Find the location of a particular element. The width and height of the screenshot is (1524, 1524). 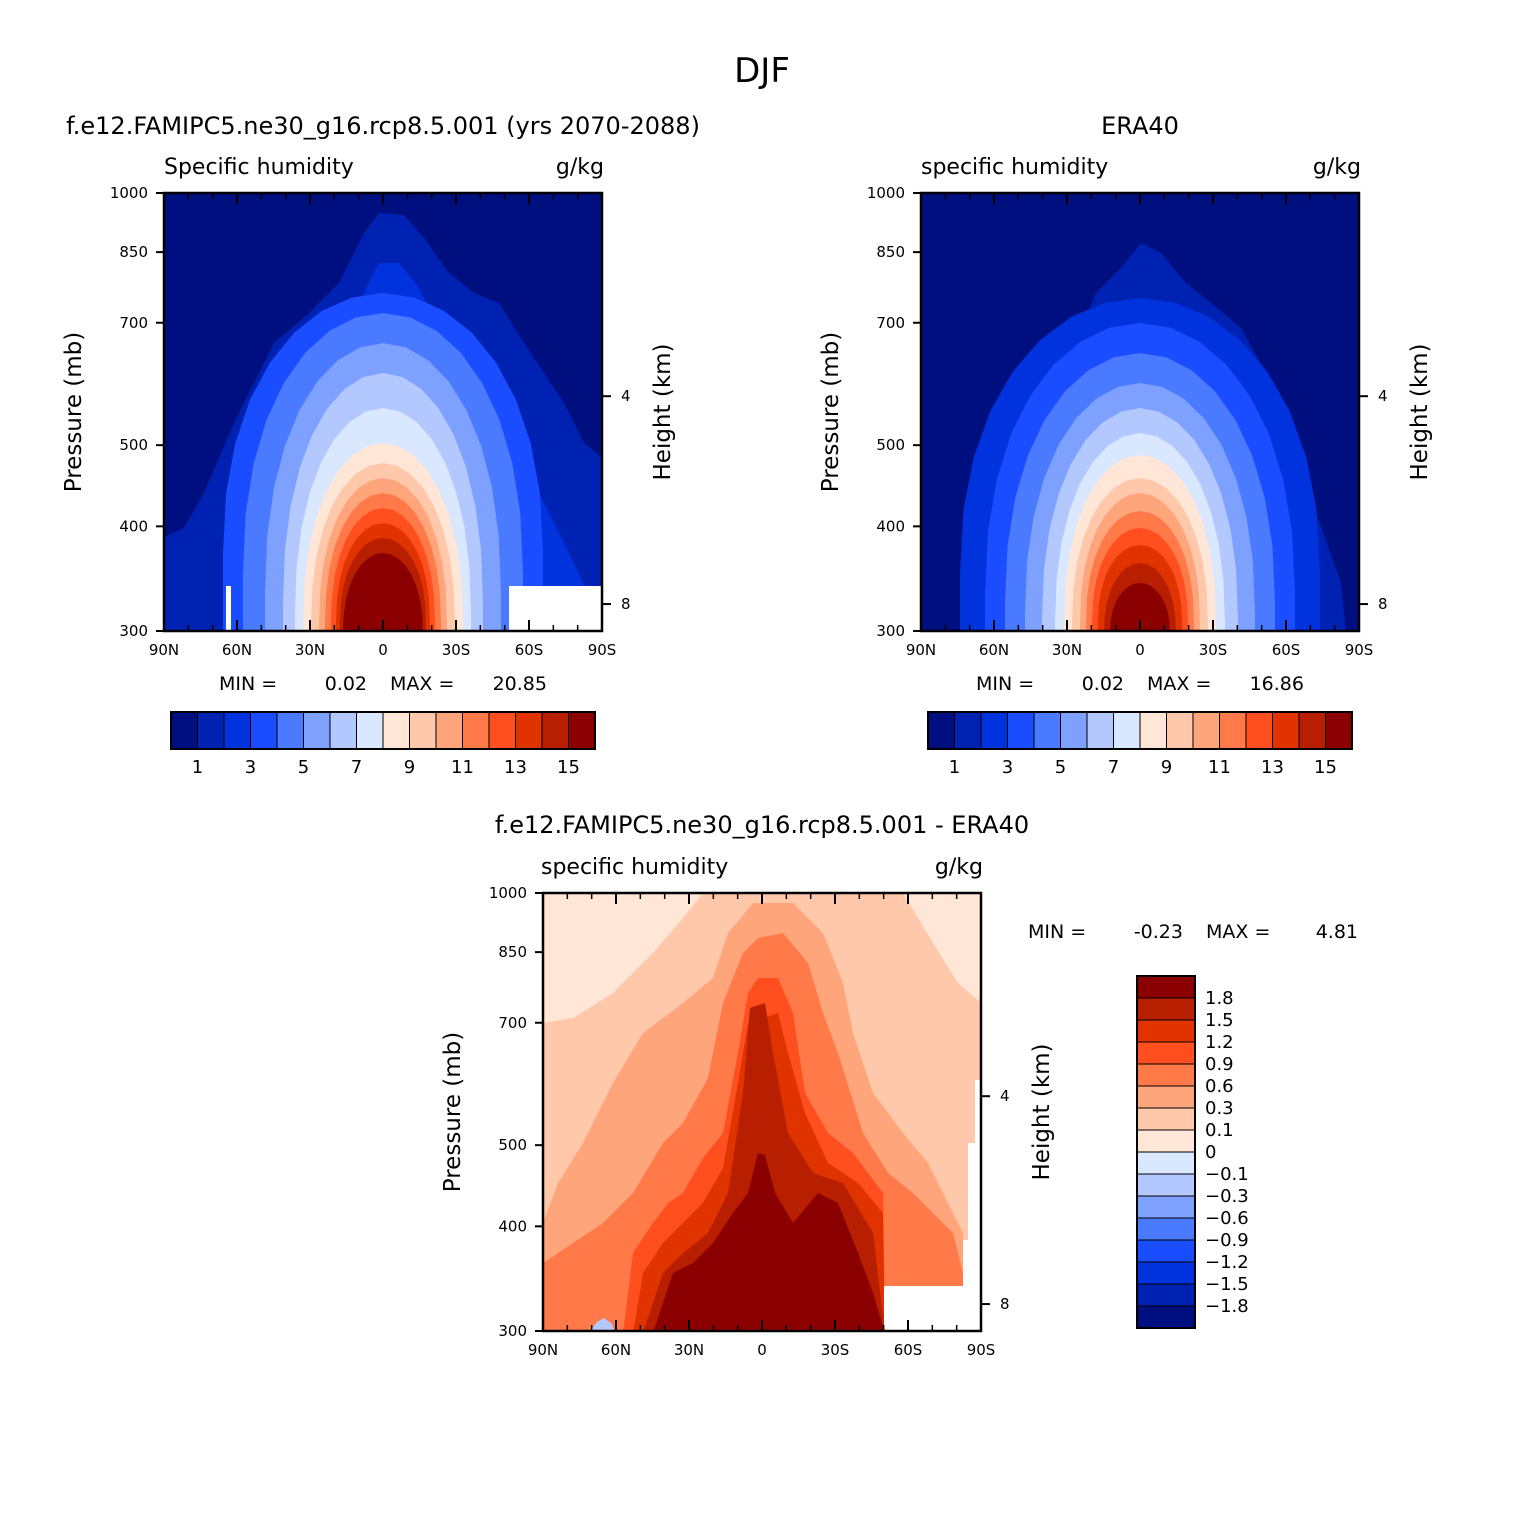

colorbar-label: −1.2 is located at coordinates (1227, 1262).